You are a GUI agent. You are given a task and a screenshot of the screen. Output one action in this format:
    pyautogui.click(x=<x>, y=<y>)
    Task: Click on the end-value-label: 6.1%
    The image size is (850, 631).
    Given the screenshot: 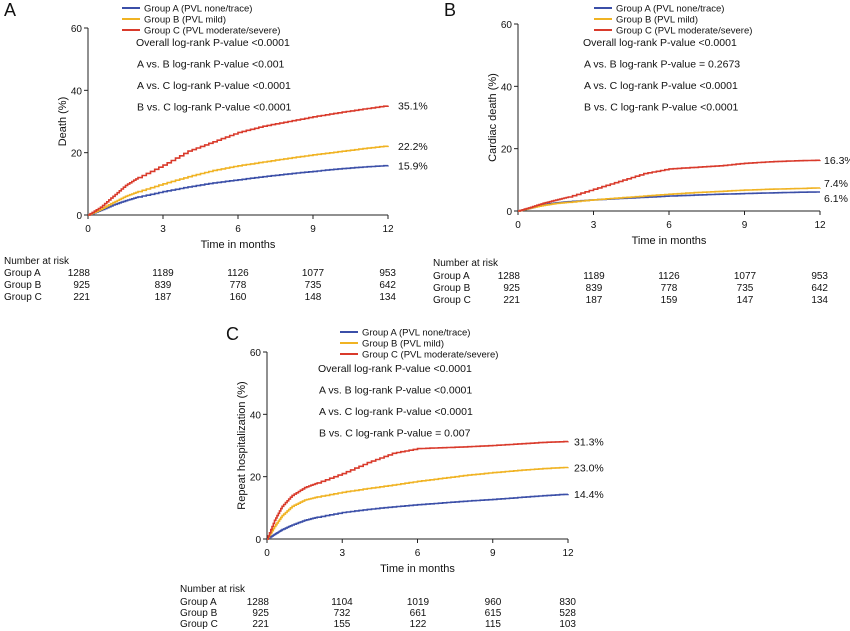 What is the action you would take?
    pyautogui.click(x=836, y=199)
    